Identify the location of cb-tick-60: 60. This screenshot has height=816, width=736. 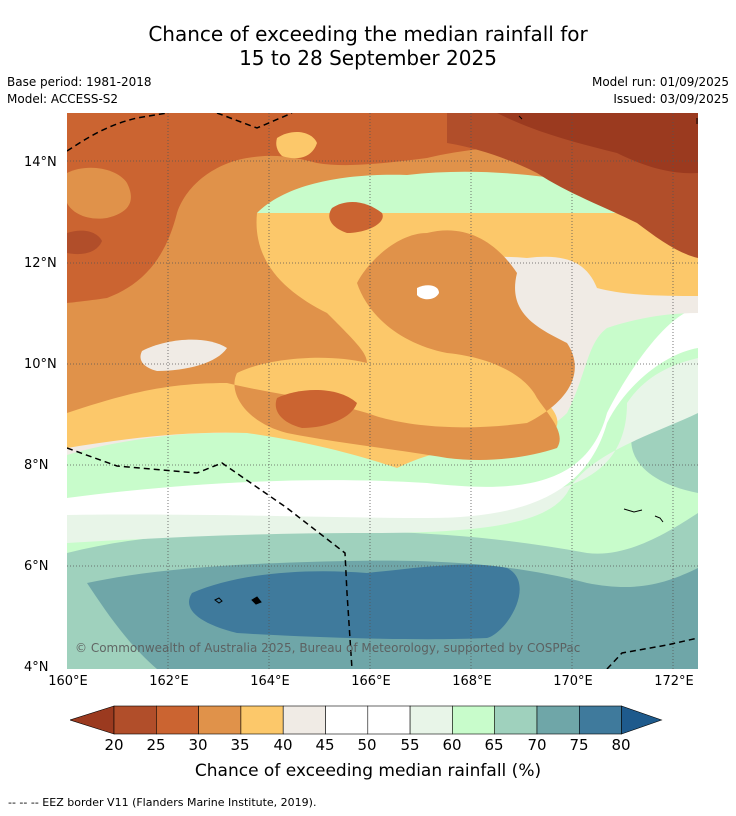
(452, 745).